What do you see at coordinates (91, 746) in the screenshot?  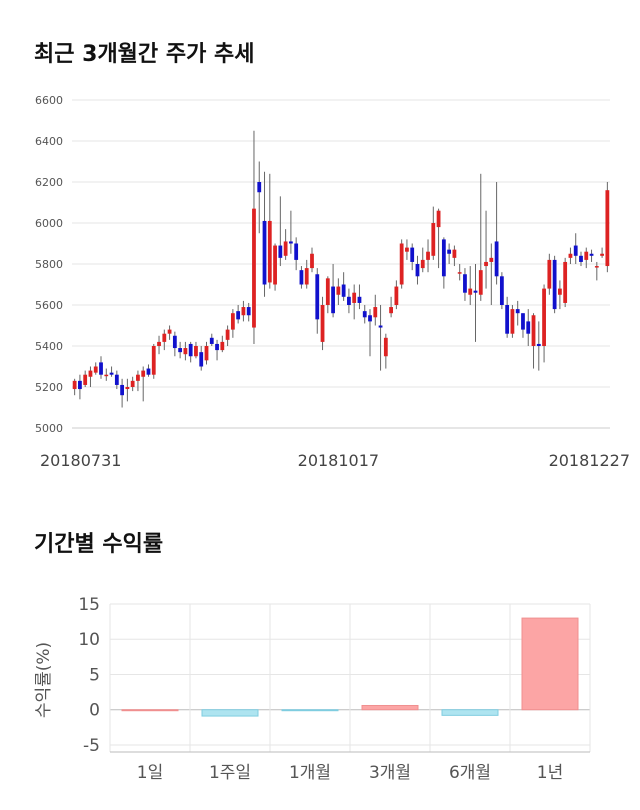 I see `returns-y-tick-label: -5` at bounding box center [91, 746].